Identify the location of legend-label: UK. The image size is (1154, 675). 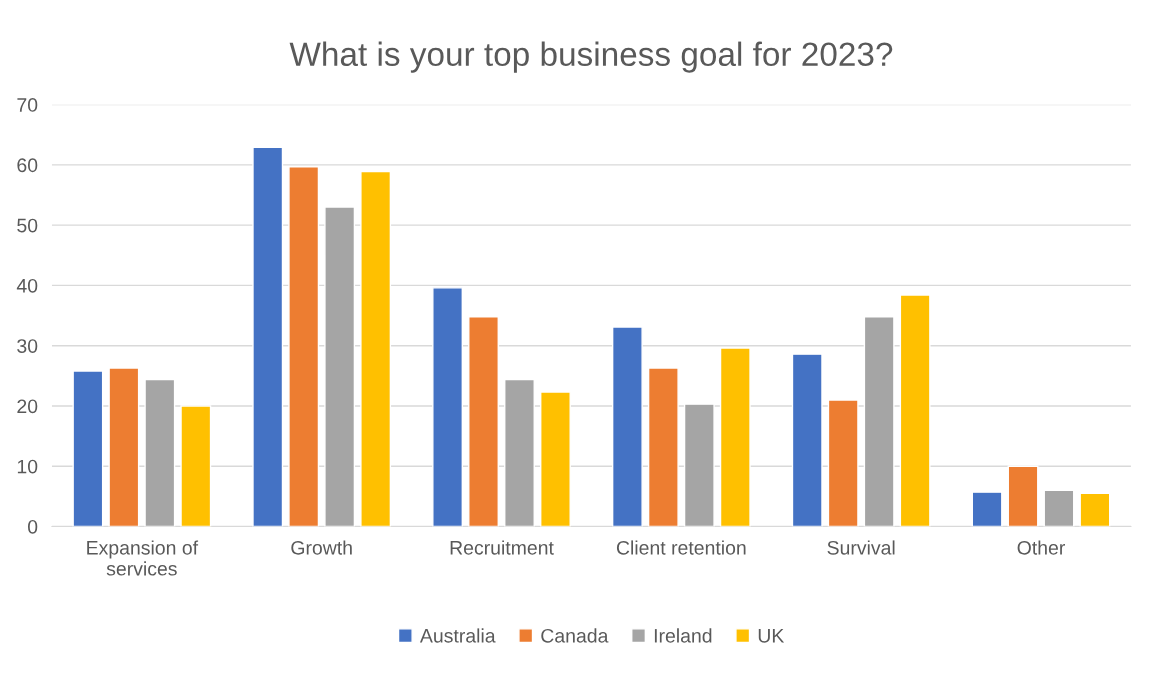
(771, 636).